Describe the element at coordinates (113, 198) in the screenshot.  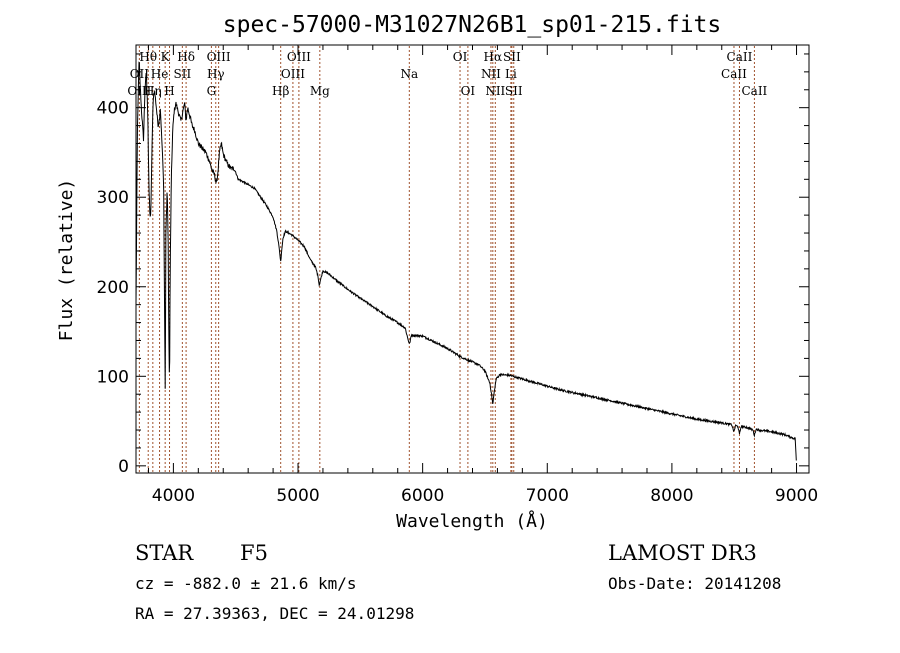
I see `y-tick-label: 300` at that location.